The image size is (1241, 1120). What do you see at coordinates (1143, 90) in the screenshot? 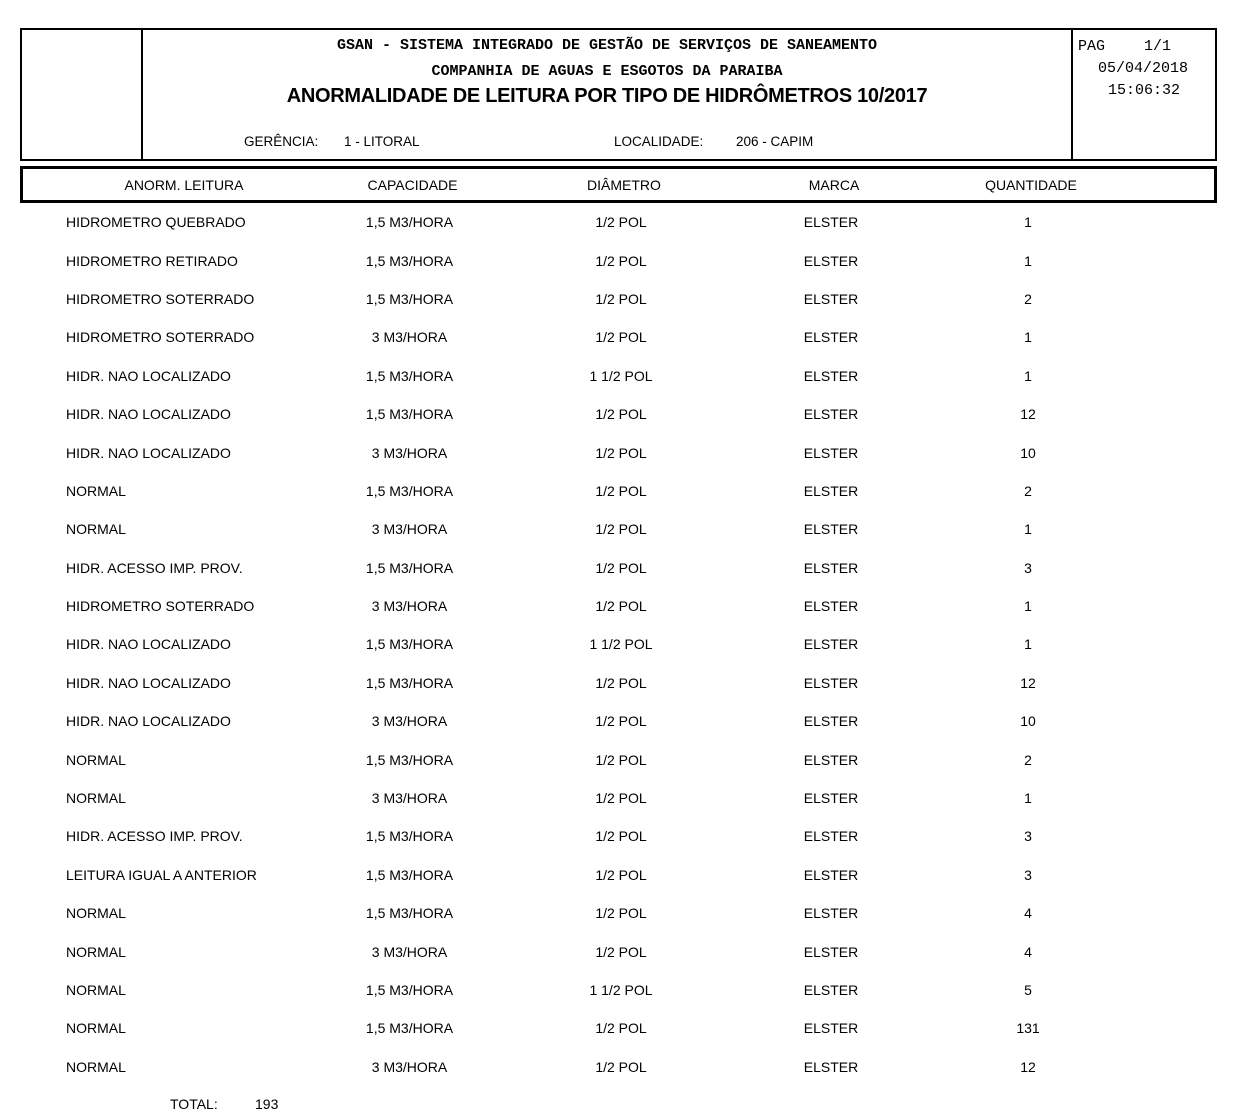
I see `report-time: 15:06:32` at bounding box center [1143, 90].